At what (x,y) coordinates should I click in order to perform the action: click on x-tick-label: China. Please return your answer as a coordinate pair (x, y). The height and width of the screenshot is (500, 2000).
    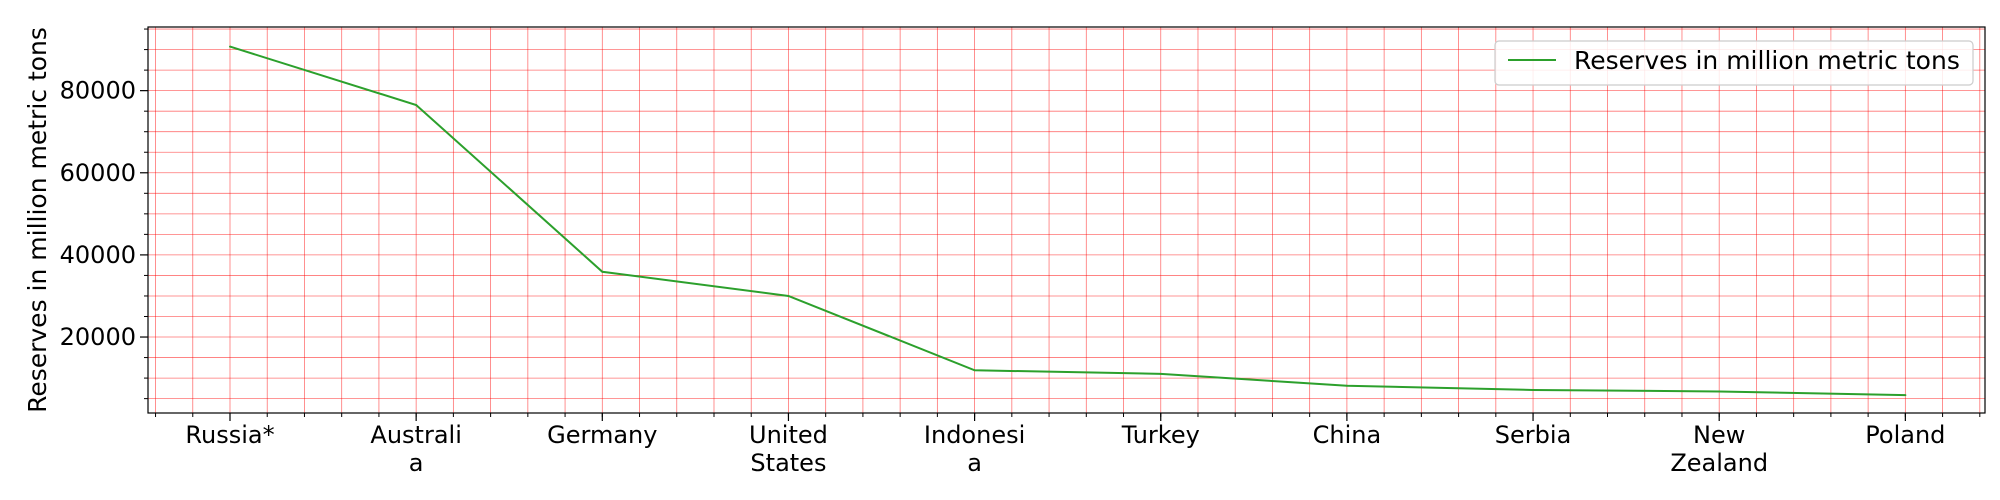
    Looking at the image, I should click on (1347, 435).